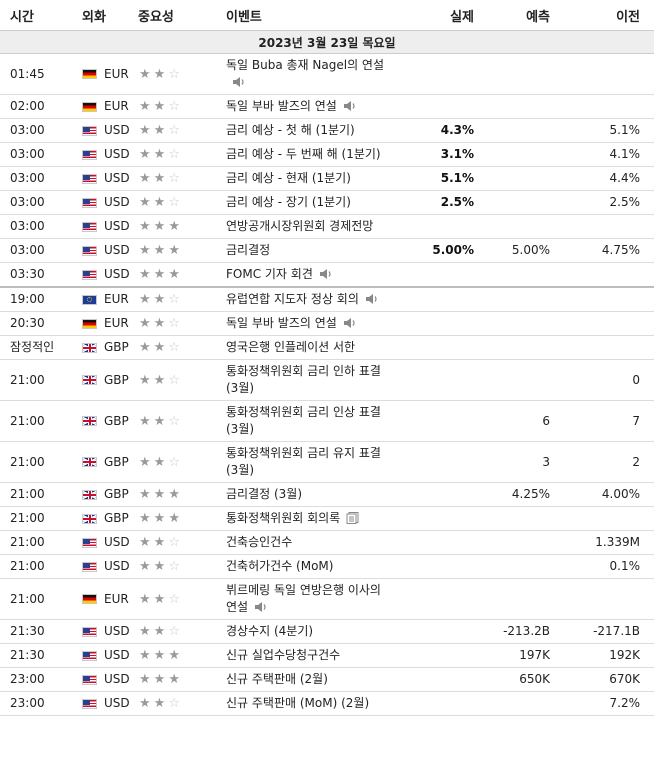 This screenshot has width=654, height=778. I want to click on event-row: 03:00 USD ★ ★ ☆ 금리 예상 - 두 번째 해 (1분기) 3.1% 4.1%, so click(327, 154).